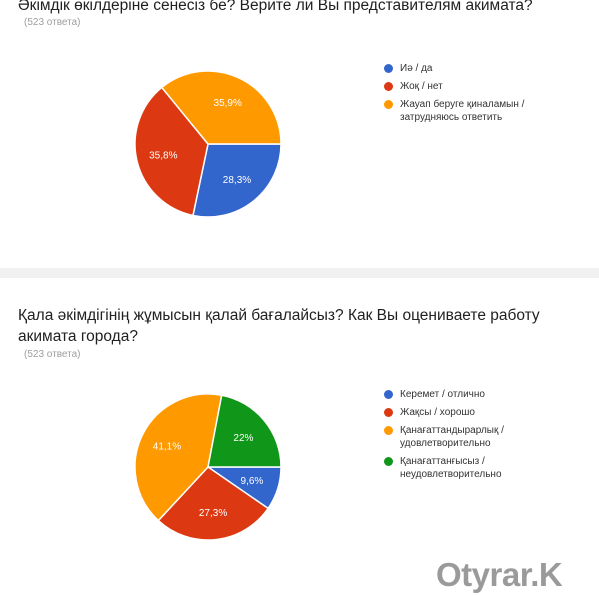 Image resolution: width=599 pixels, height=596 pixels. Describe the element at coordinates (213, 513) in the screenshot. I see `slice-percent-label: 27,3%` at that location.